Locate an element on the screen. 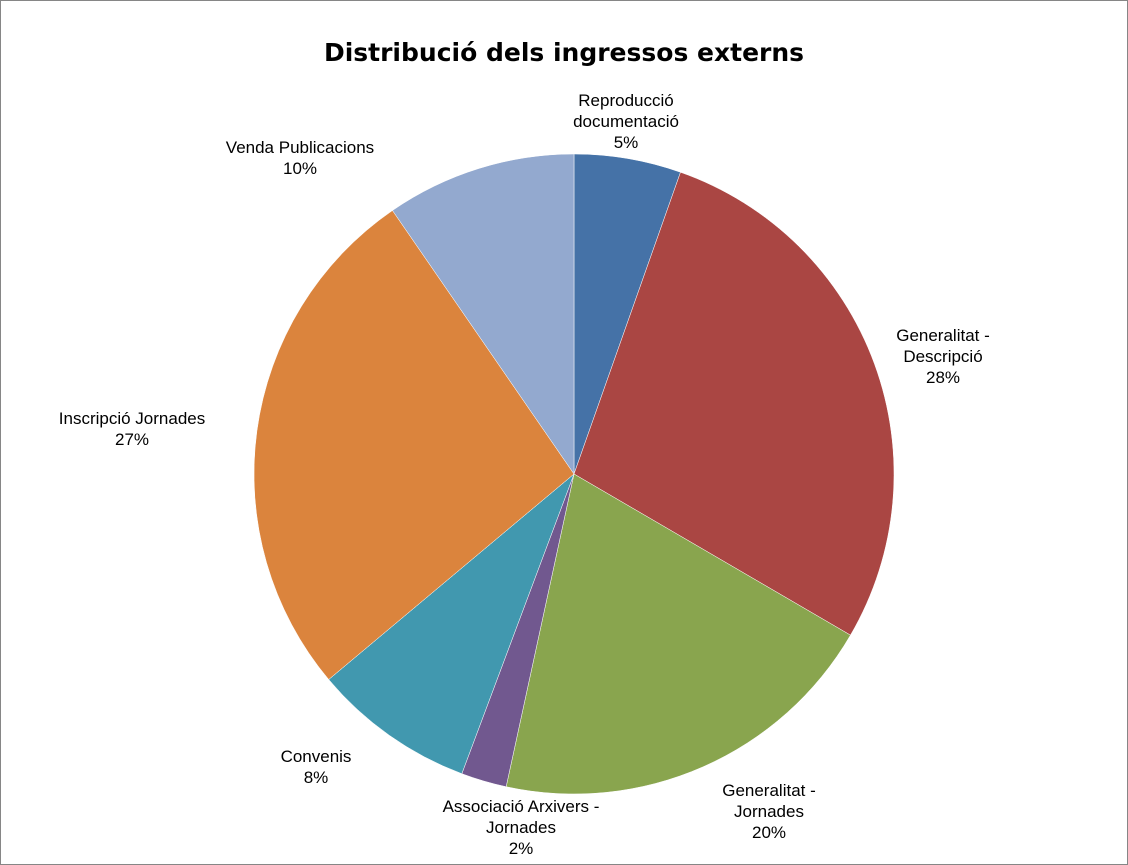 This screenshot has width=1128, height=865. chart-title: Distribució dels ingressos externs is located at coordinates (564, 52).